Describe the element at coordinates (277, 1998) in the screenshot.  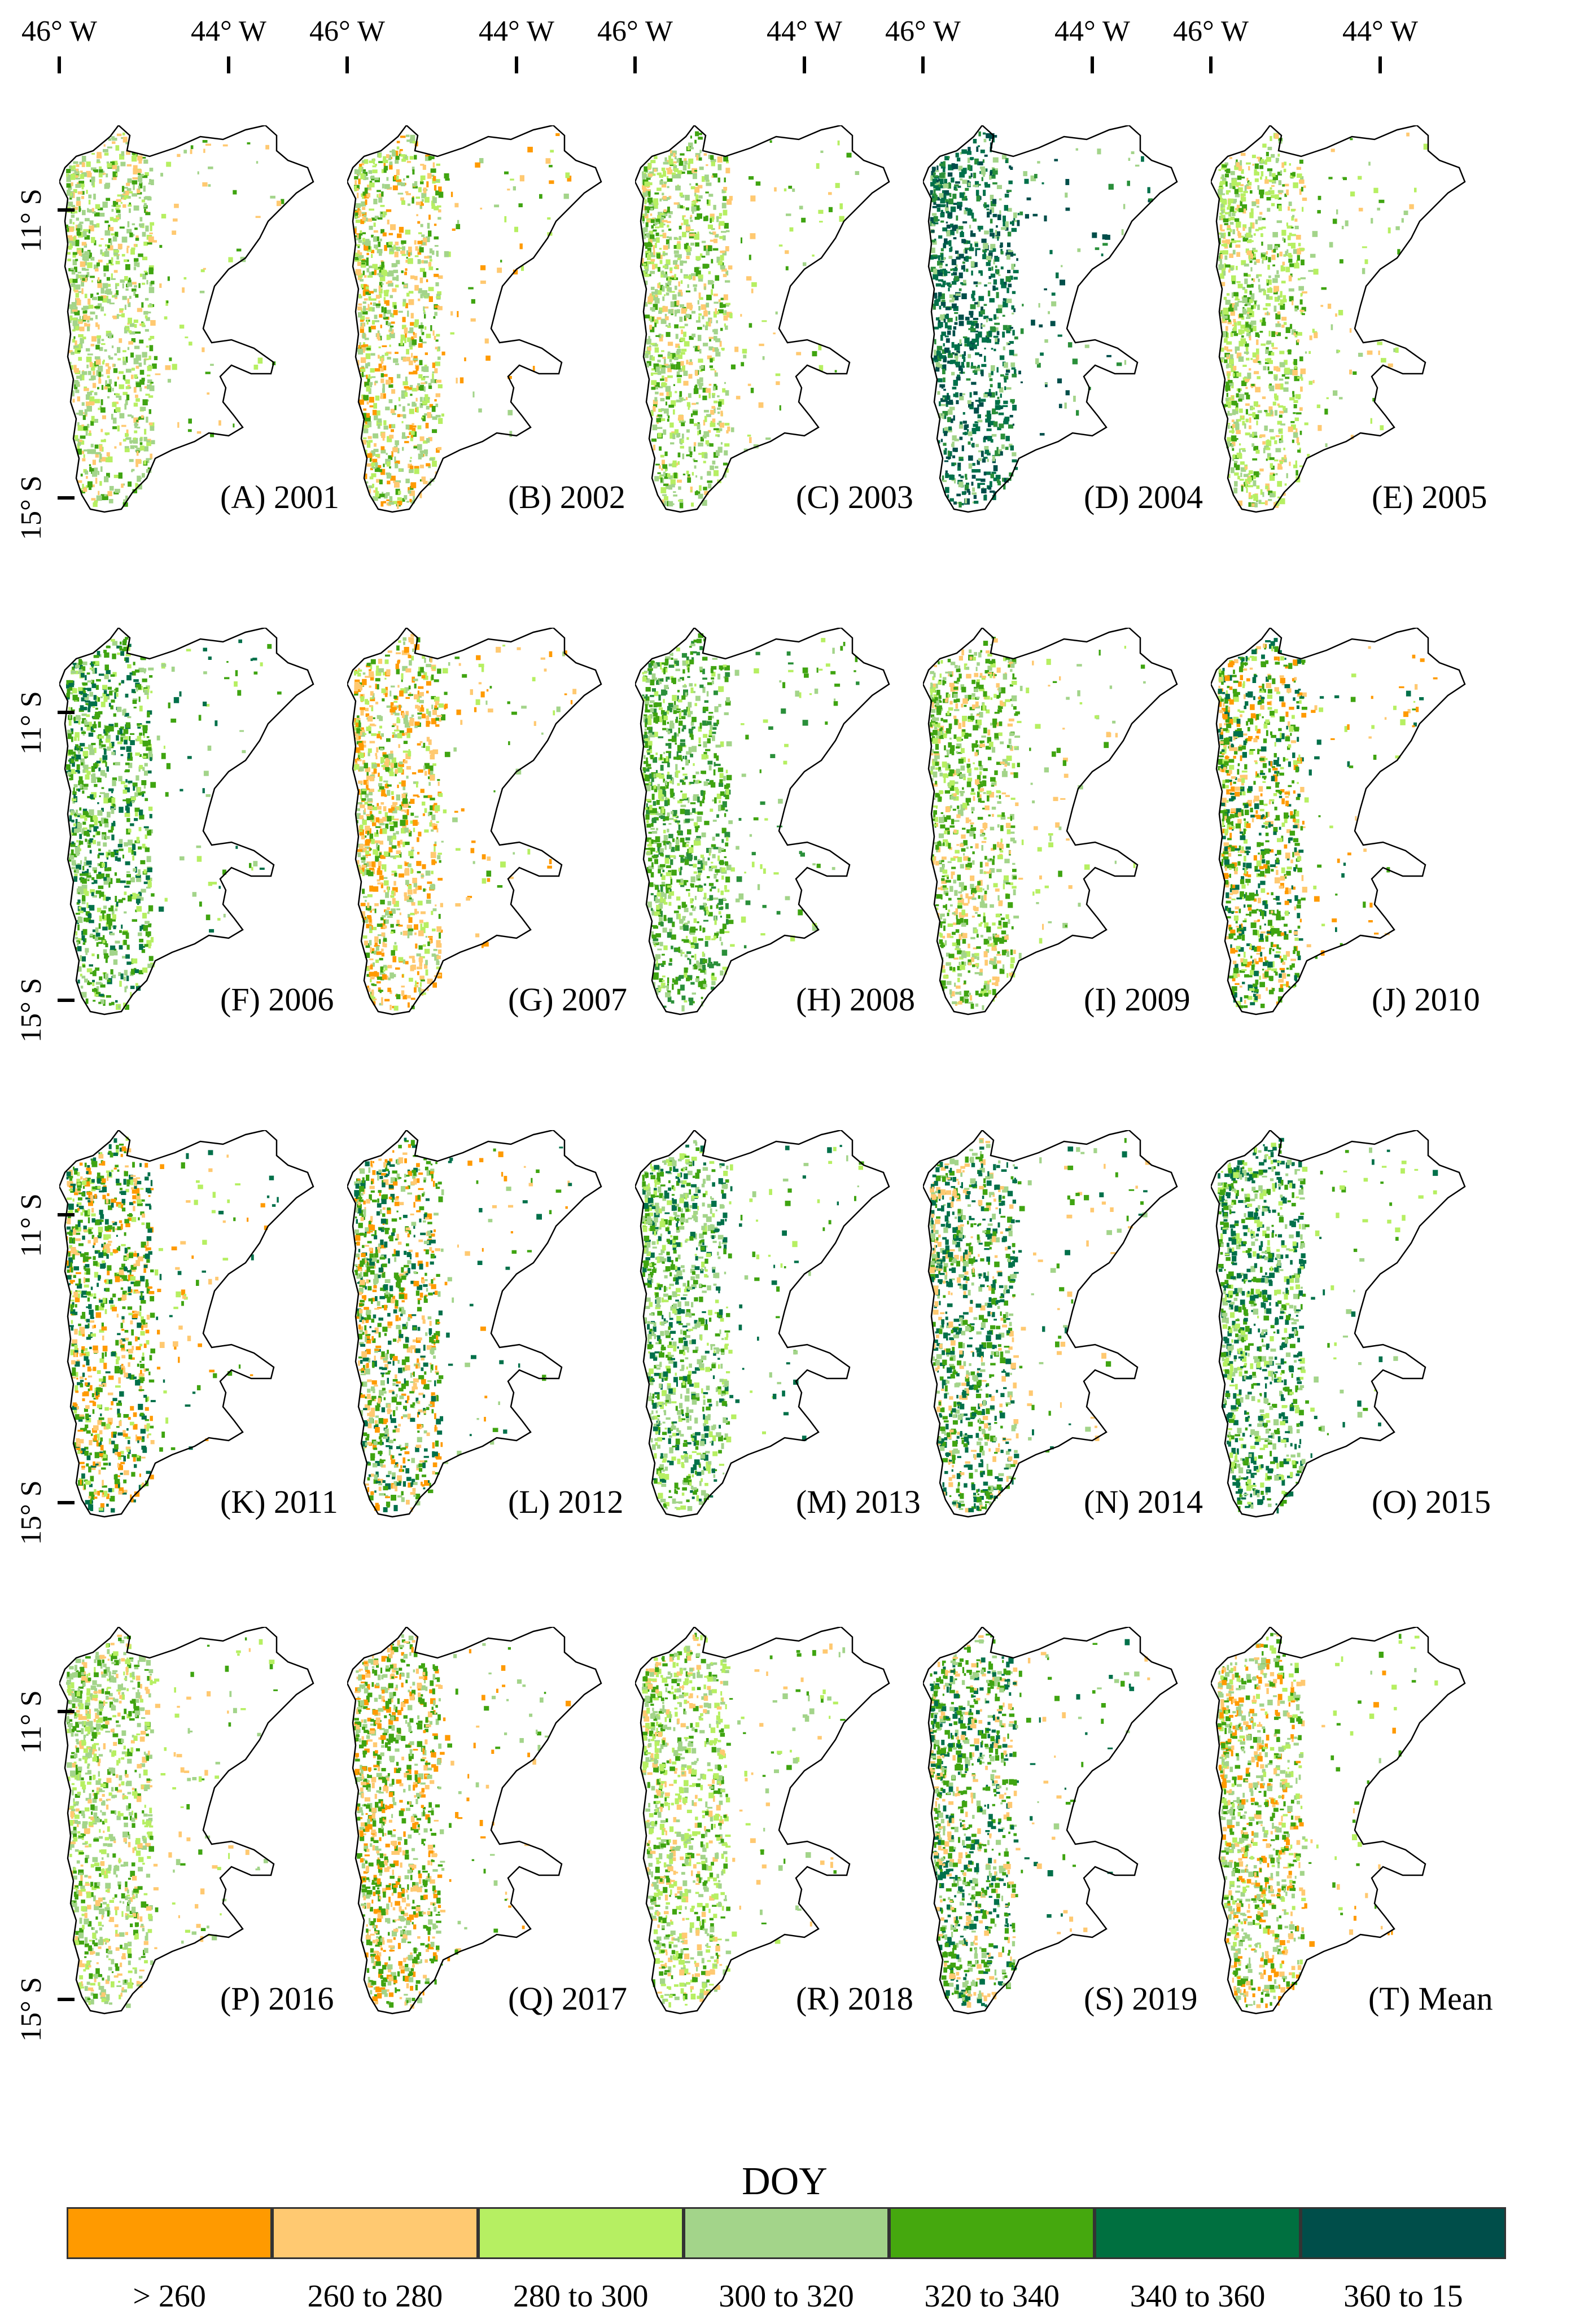
I see `panel-label: (P) 2016` at that location.